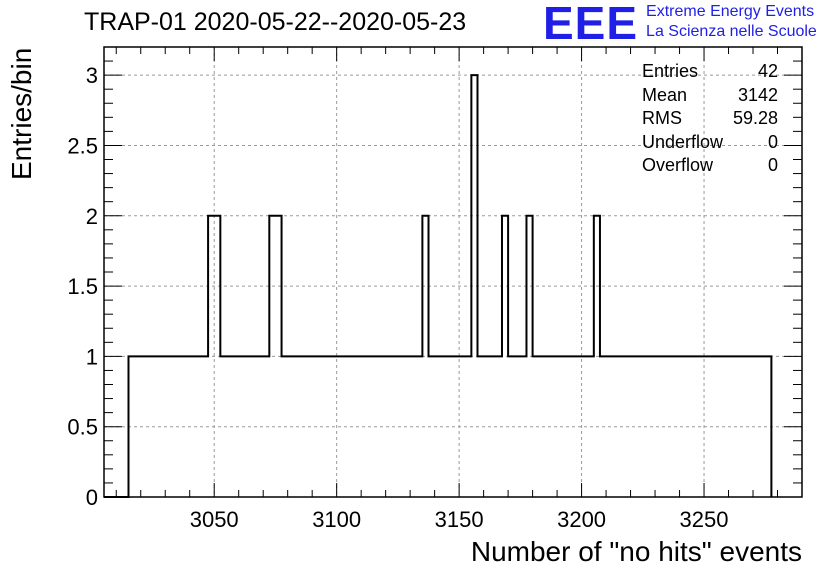 The image size is (836, 572). I want to click on x-tick-label: 3100, so click(336, 519).